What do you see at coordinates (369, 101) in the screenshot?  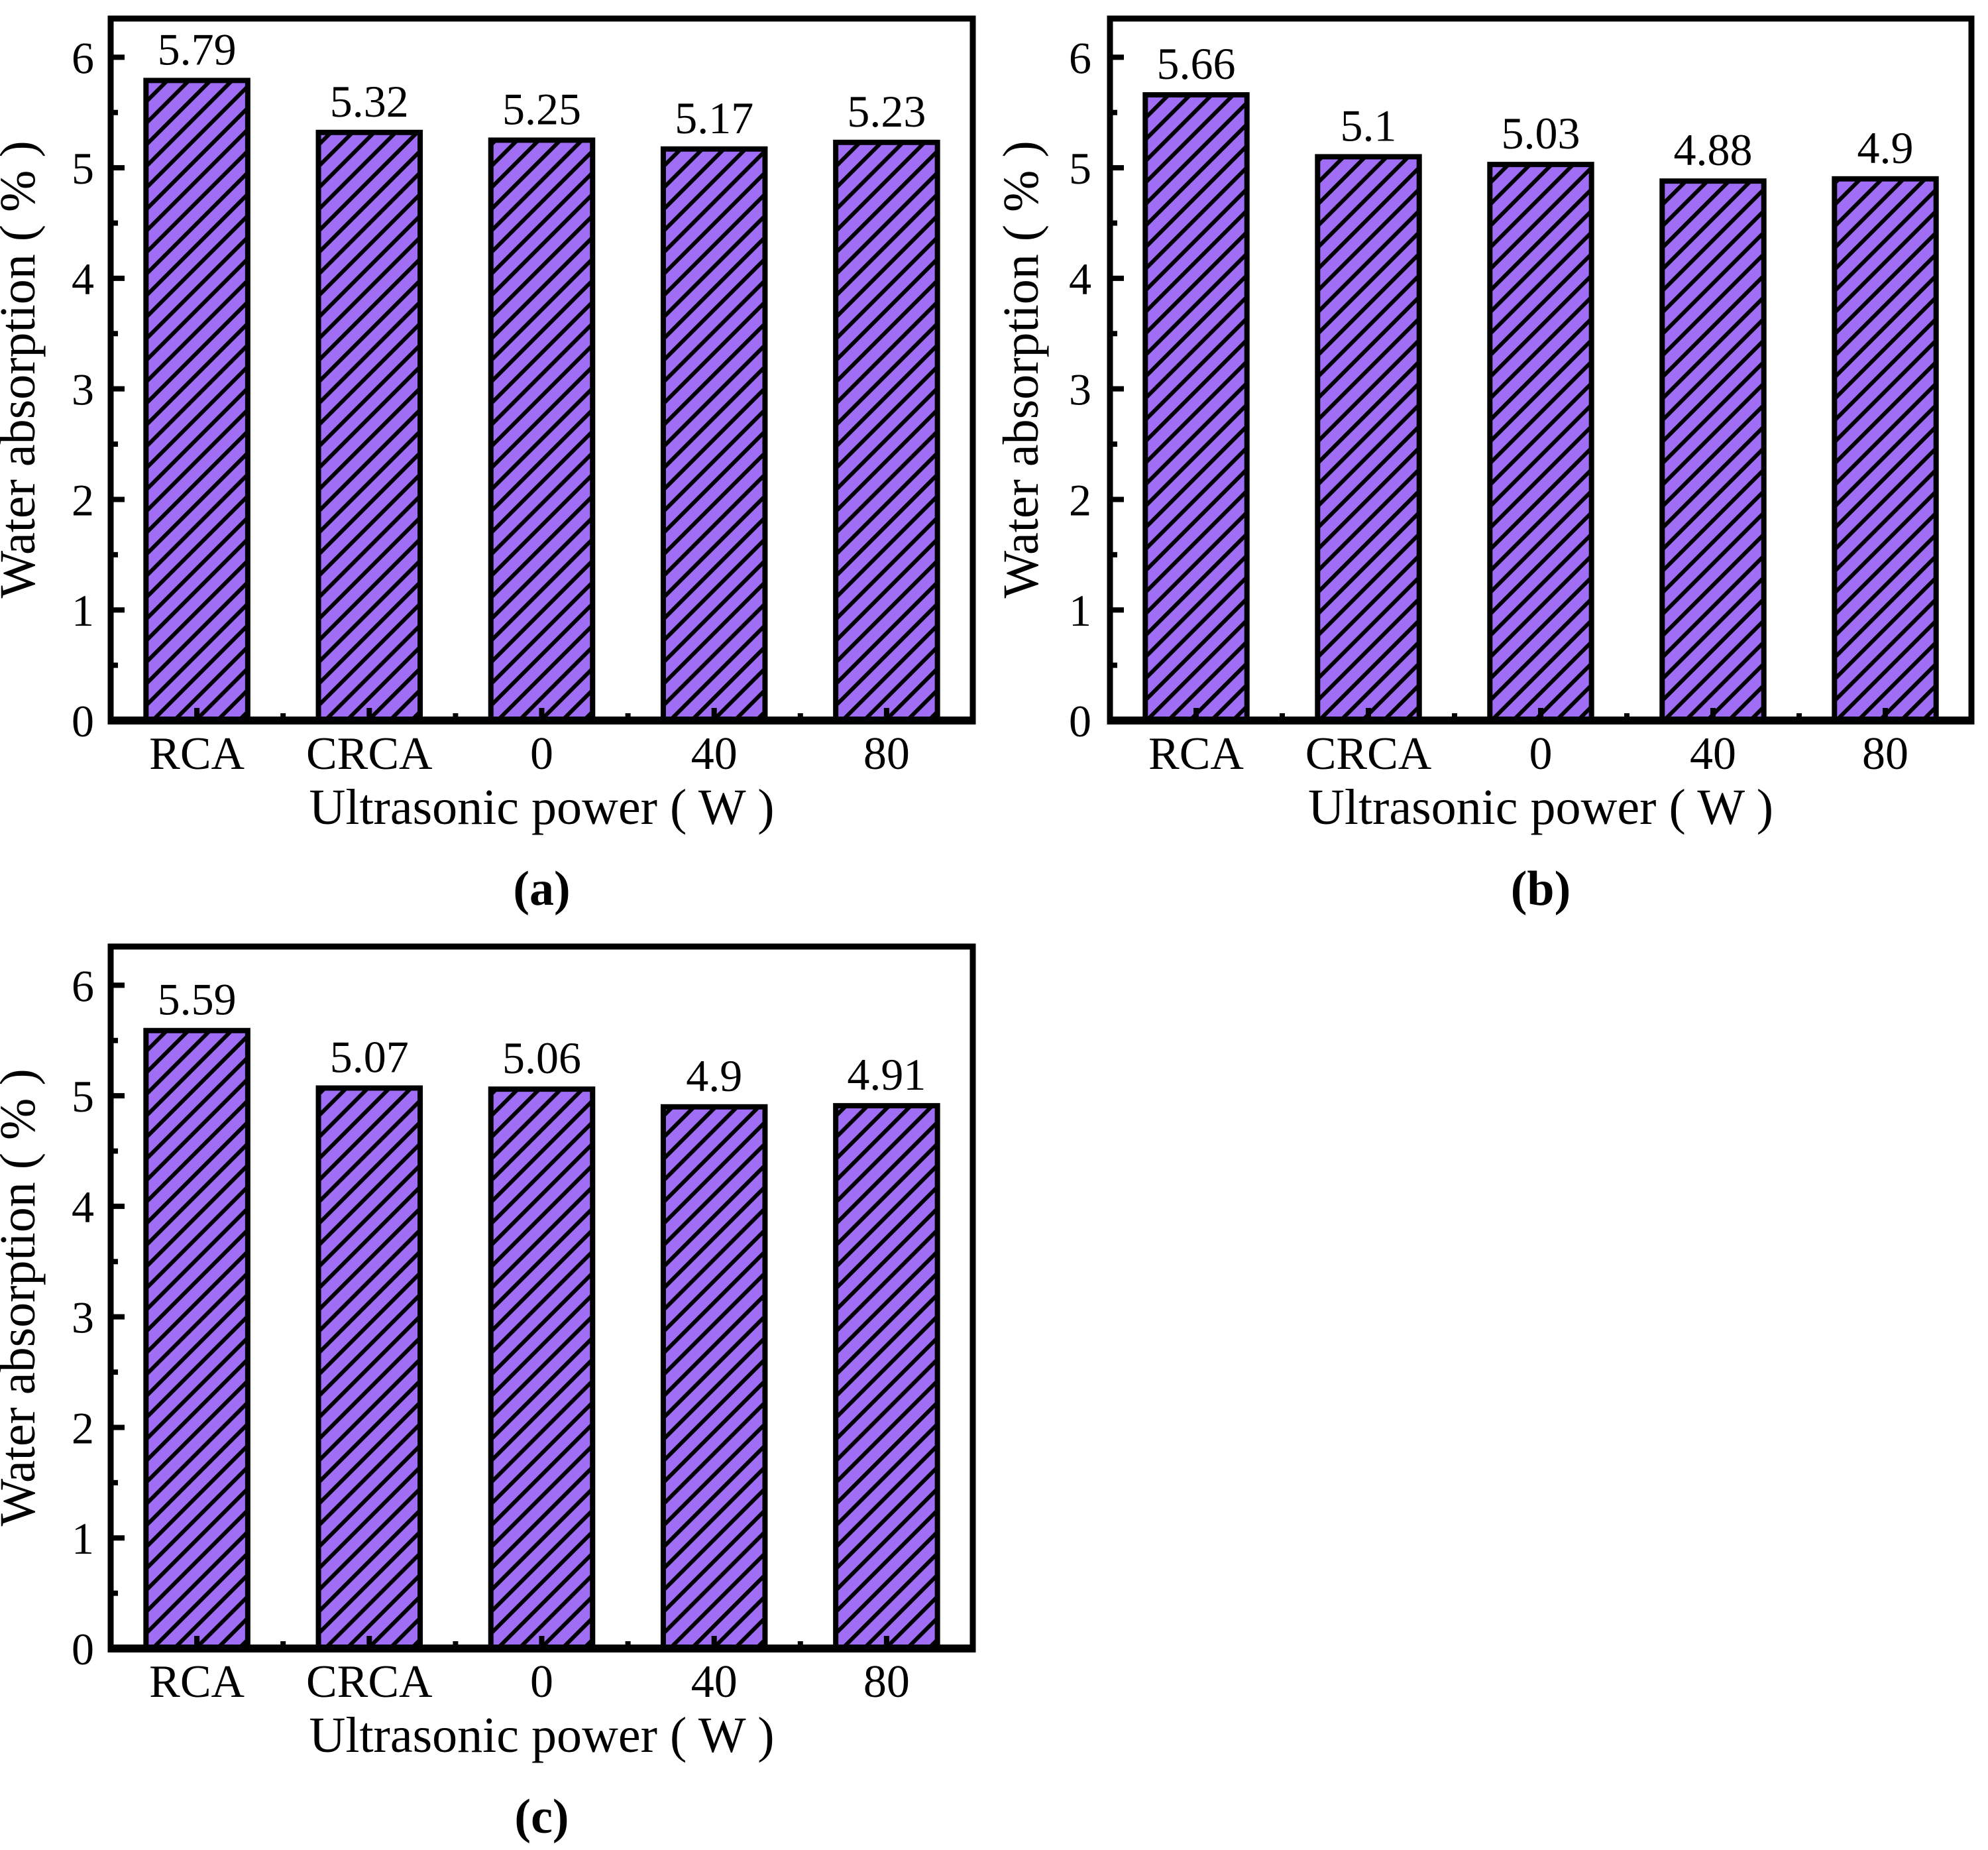 I see `bar-value-label: 5.32` at bounding box center [369, 101].